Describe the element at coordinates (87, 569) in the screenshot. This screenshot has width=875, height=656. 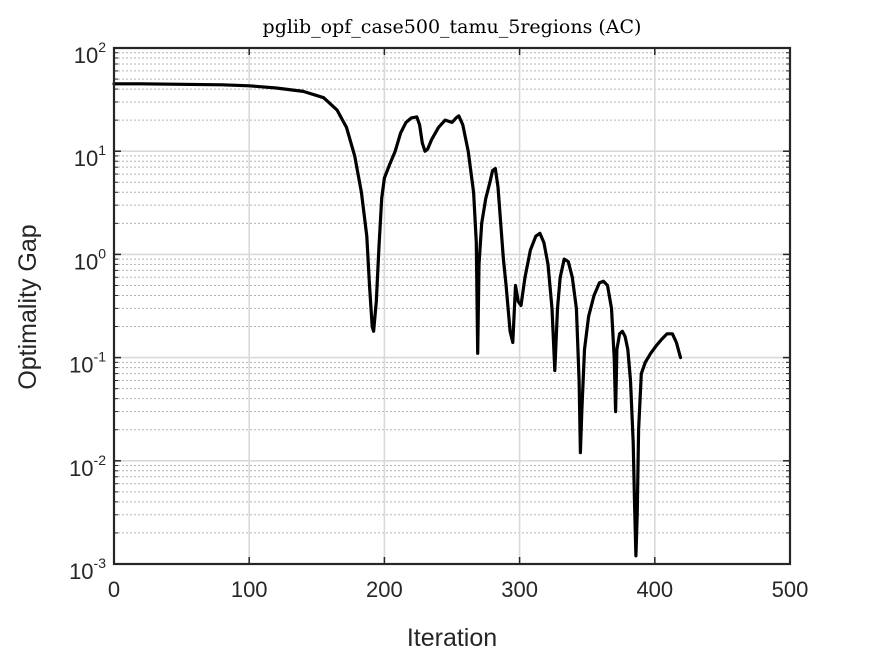
I see `y-tick-label: 10⁻³` at that location.